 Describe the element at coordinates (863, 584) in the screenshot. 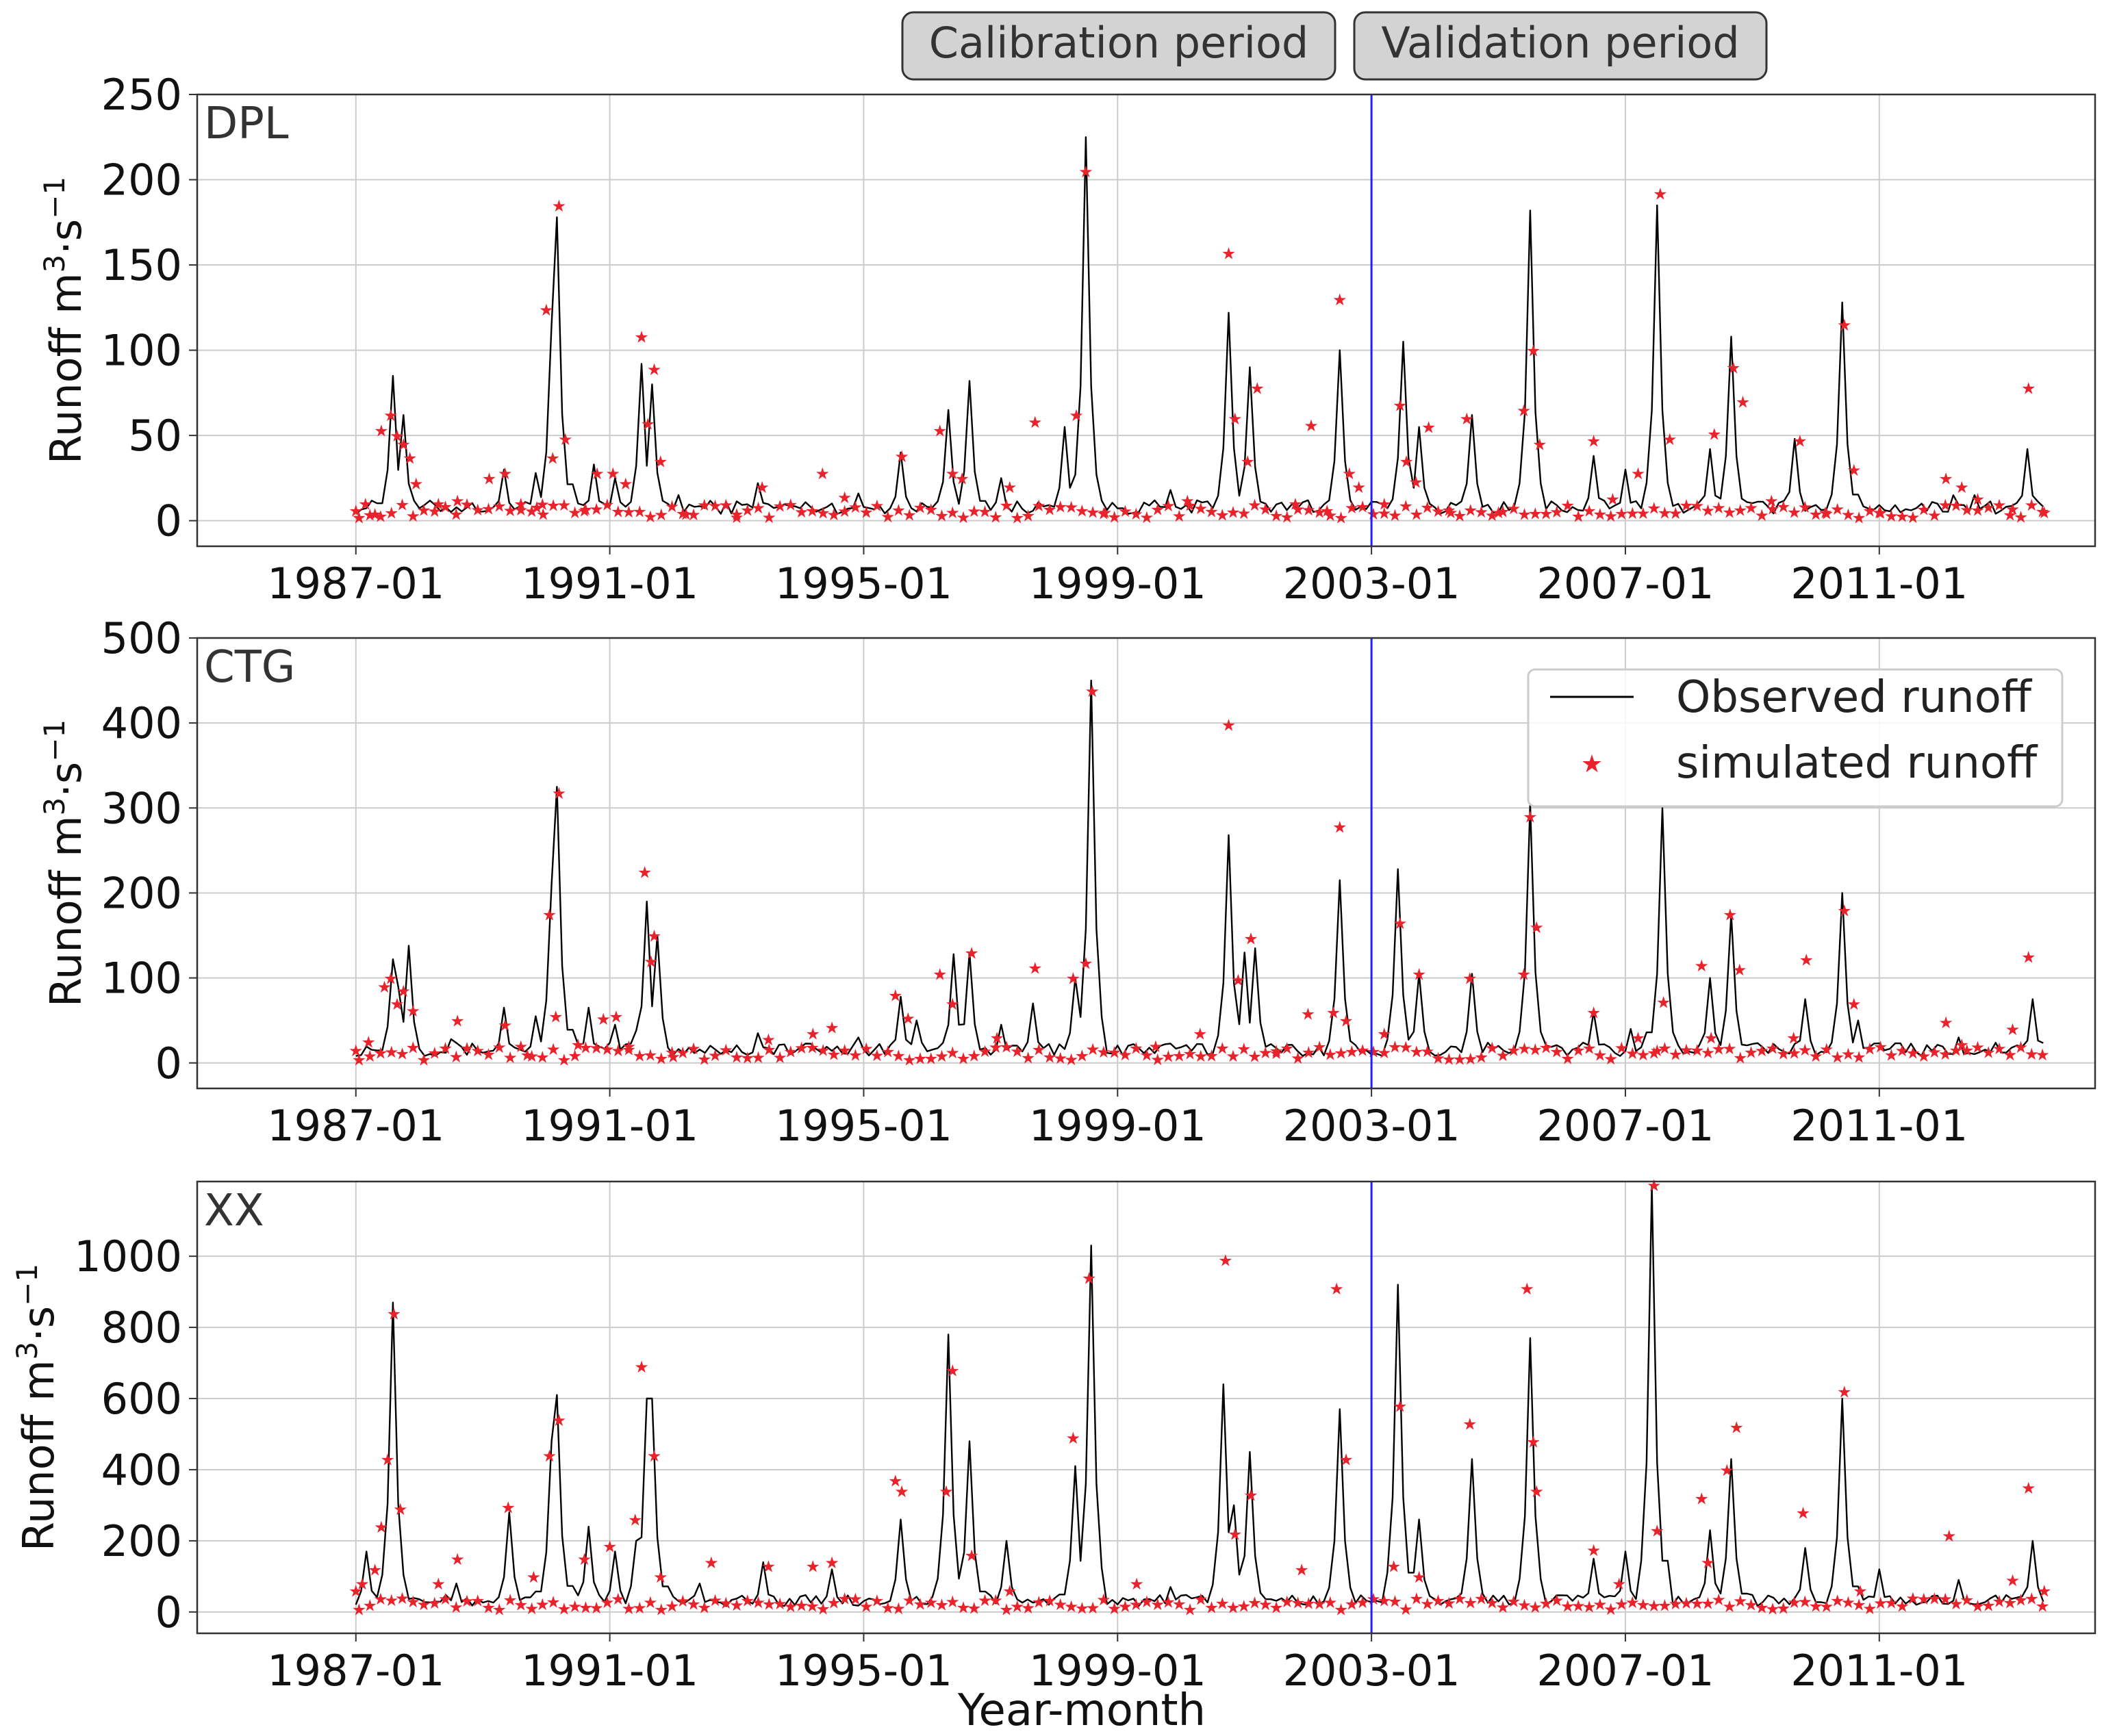

I see `x-tick-label: 1995-01` at that location.